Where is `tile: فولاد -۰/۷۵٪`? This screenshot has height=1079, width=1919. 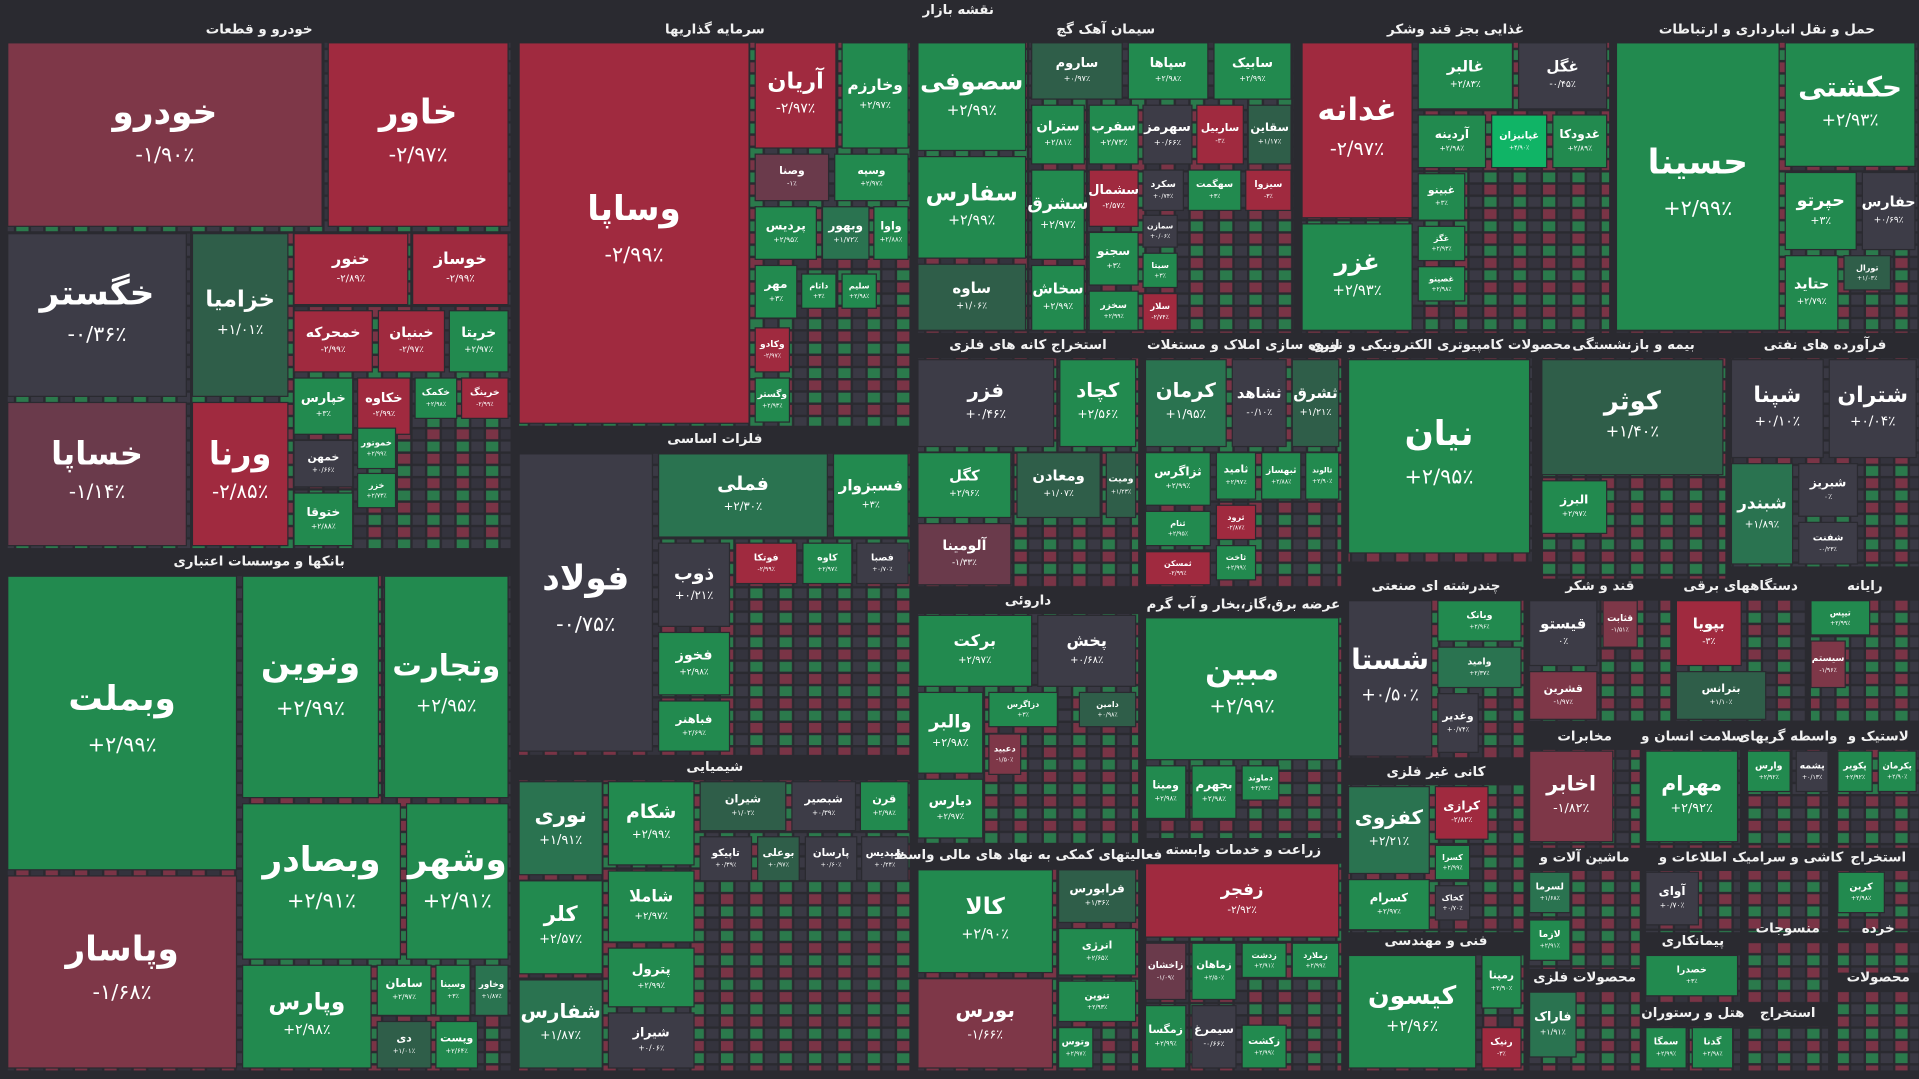
tile: فولاد -۰/۷۵٪ is located at coordinates (586, 602).